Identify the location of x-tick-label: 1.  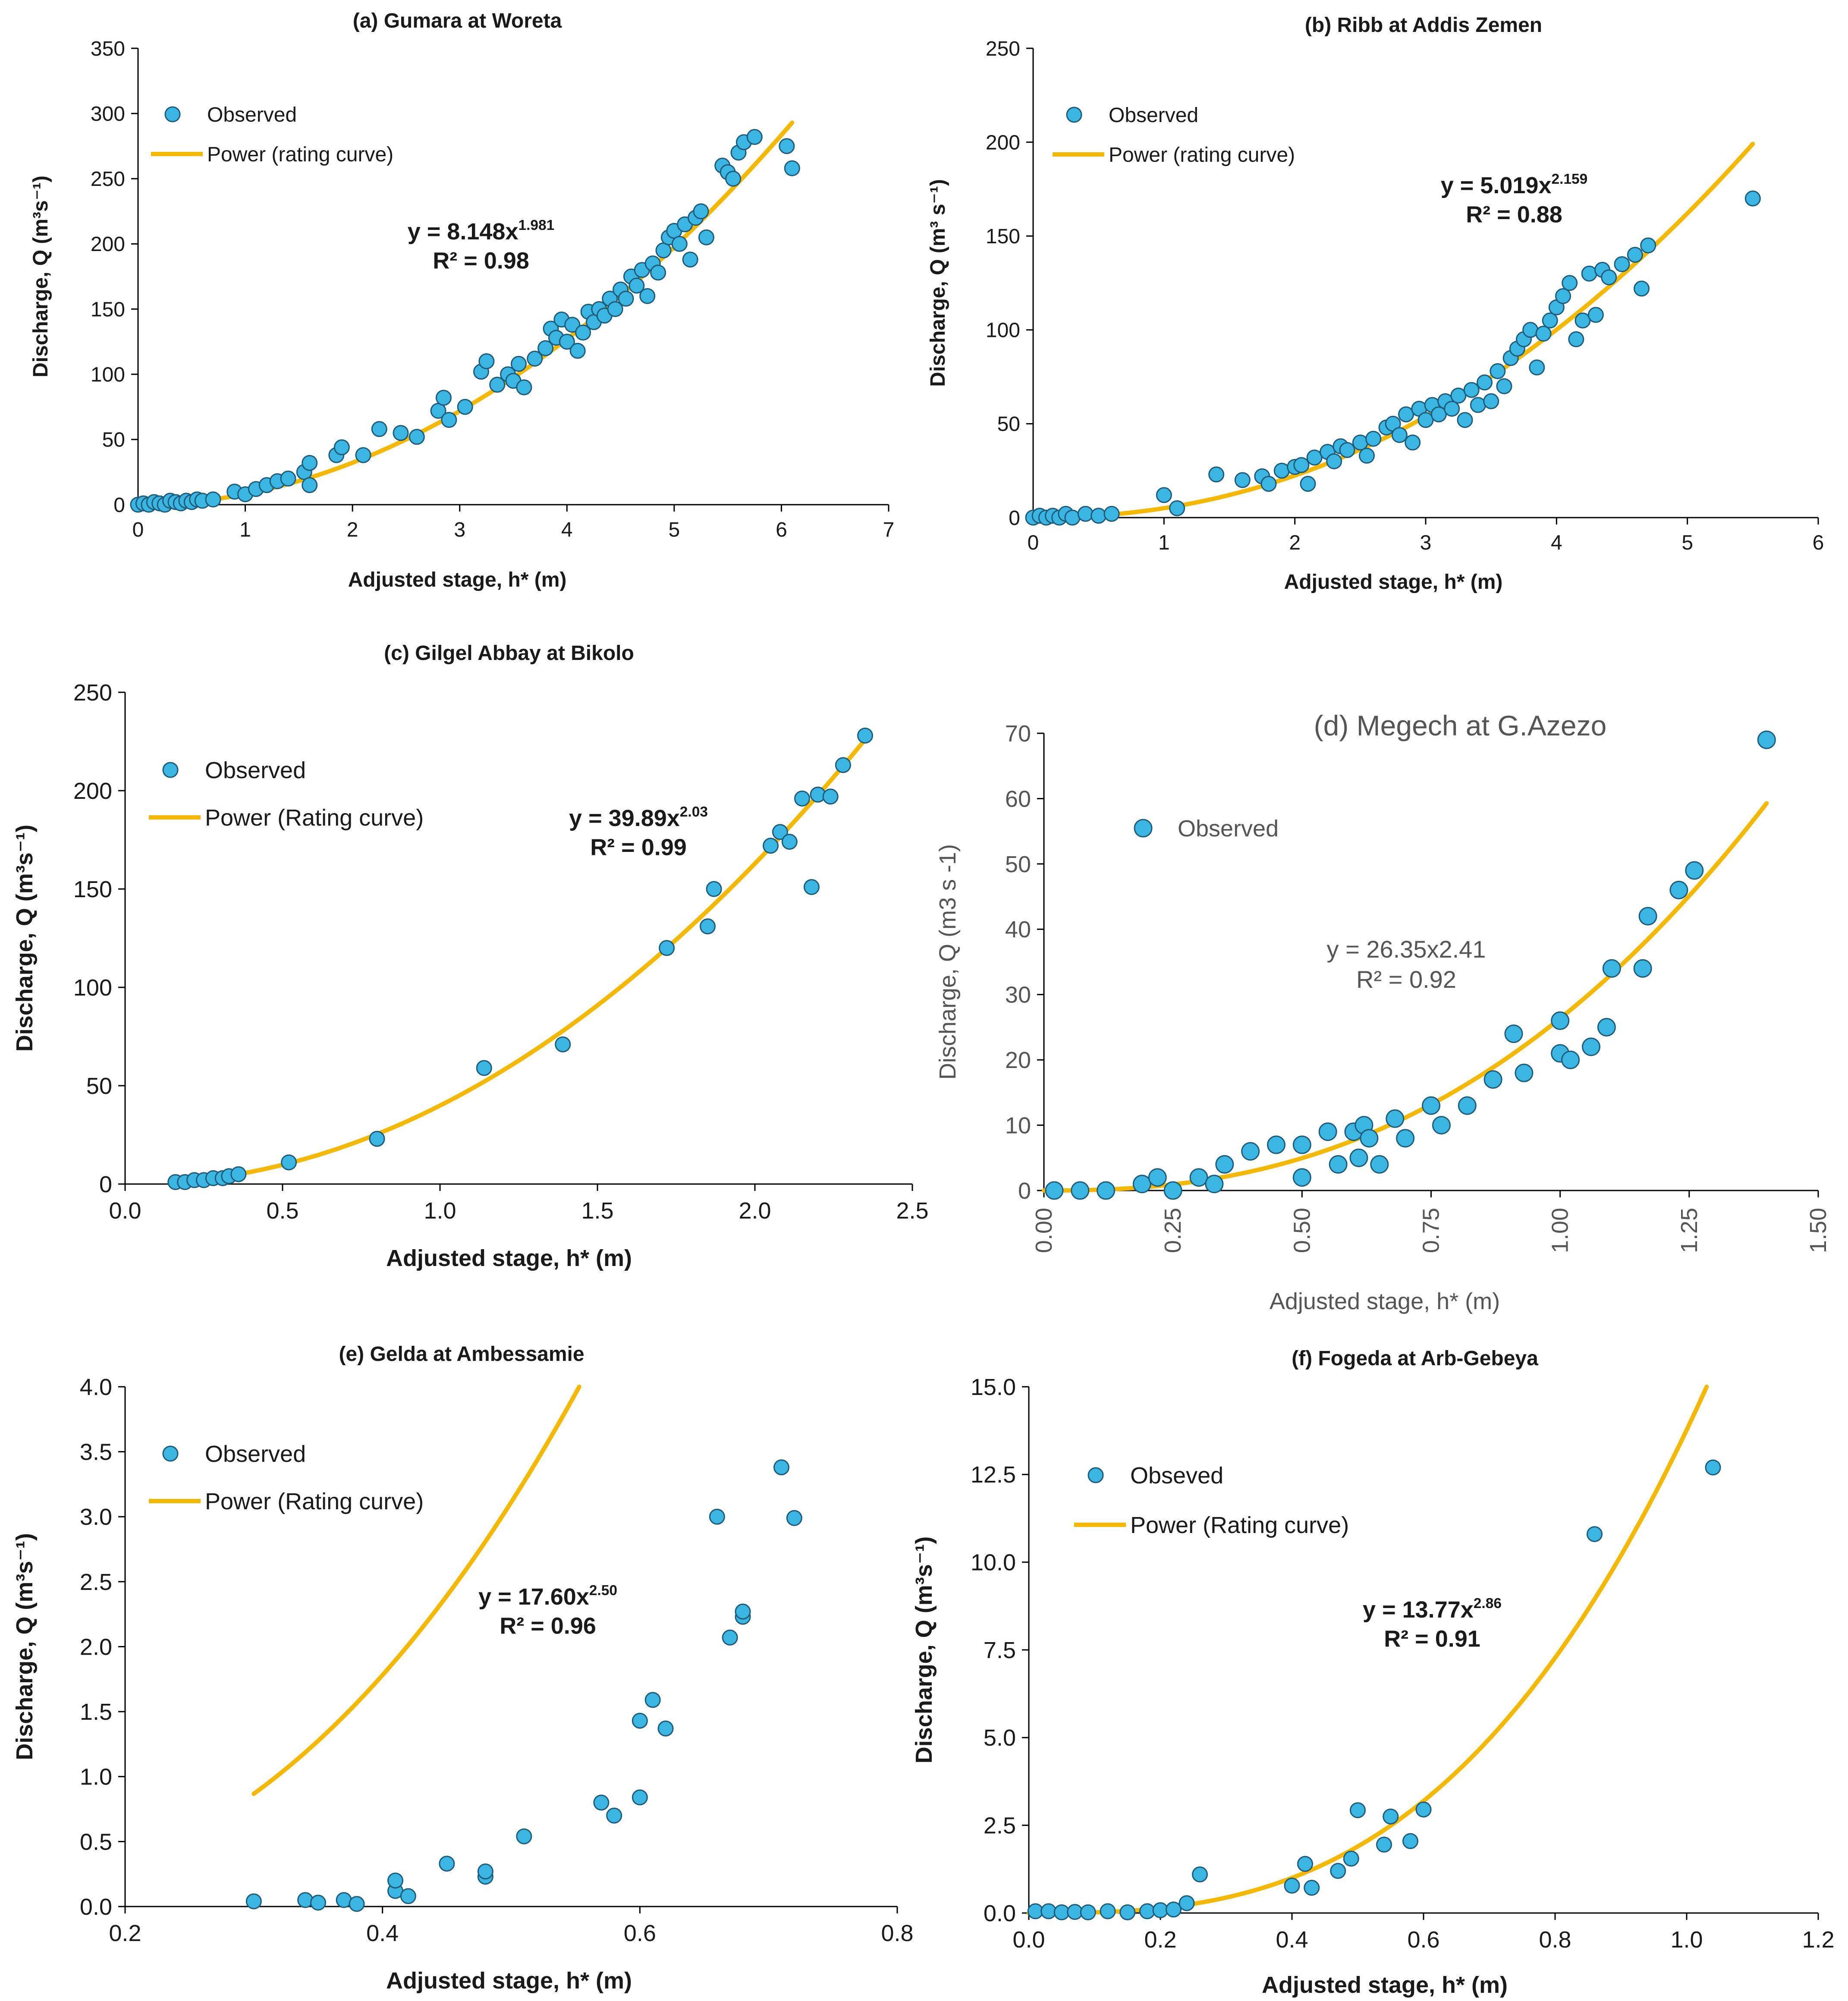
(1164, 542).